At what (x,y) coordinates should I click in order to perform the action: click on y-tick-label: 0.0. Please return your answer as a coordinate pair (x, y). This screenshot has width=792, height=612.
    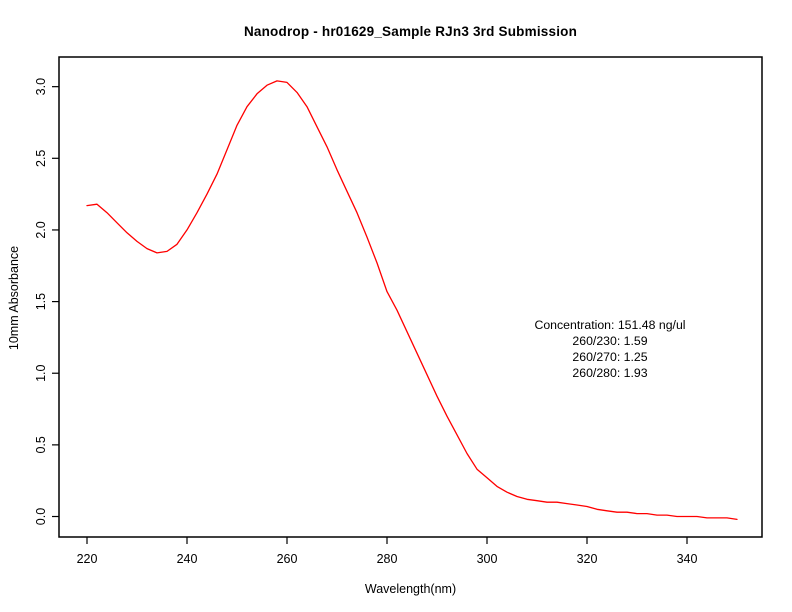
    Looking at the image, I should click on (41, 516).